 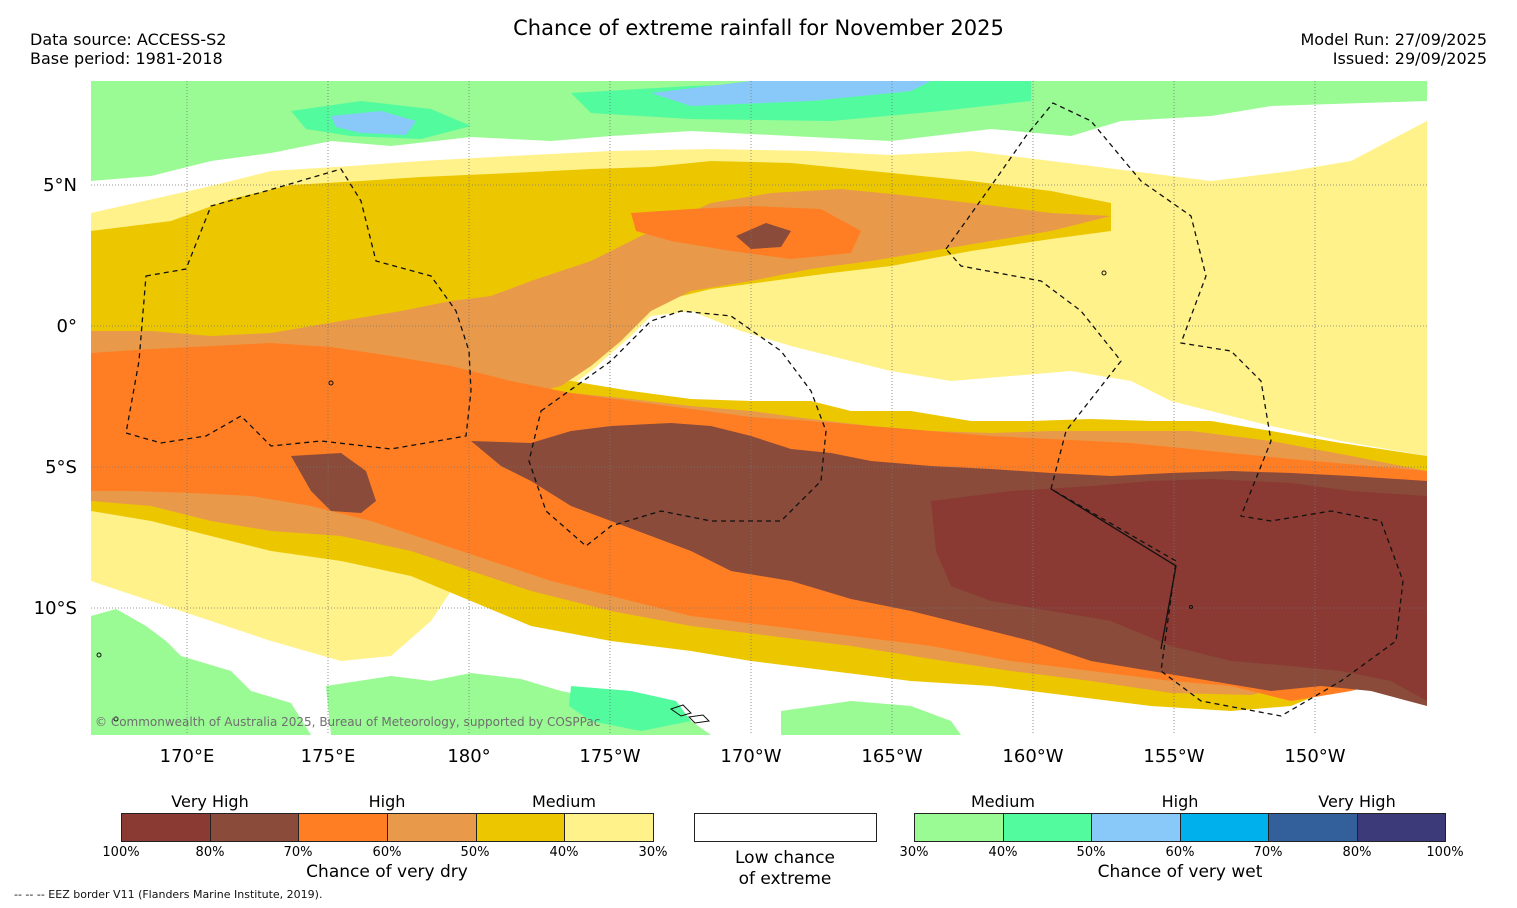 I want to click on lon-label-175e: 175°E, so click(x=328, y=756).